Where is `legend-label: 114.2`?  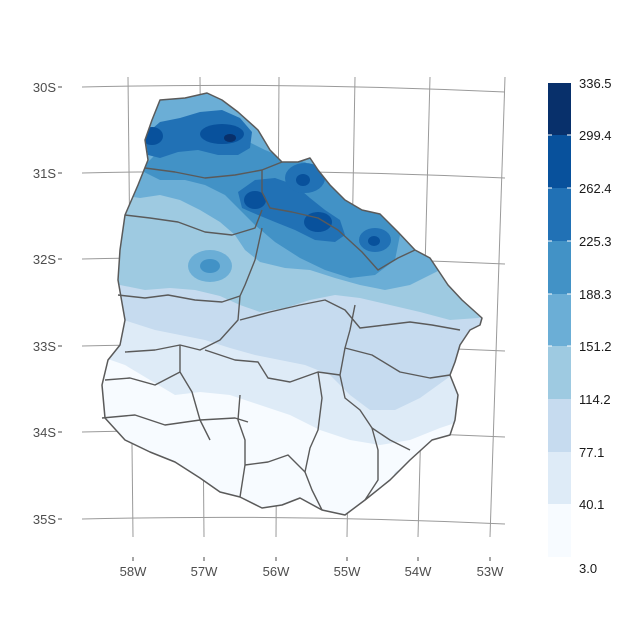
legend-label: 114.2 is located at coordinates (595, 399).